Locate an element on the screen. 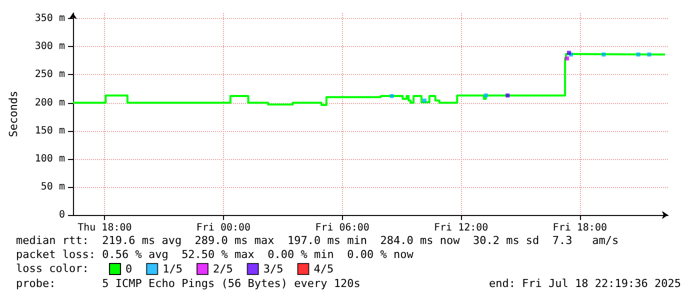 The image size is (697, 297). y-tick-label: 50 m is located at coordinates (52, 186).